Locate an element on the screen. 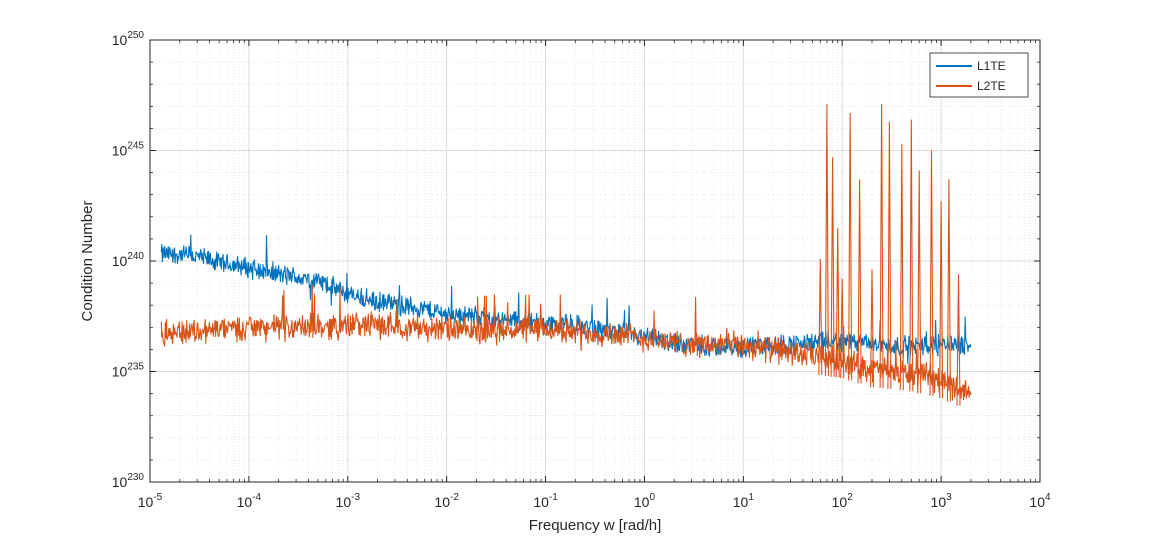 Image resolution: width=1152 pixels, height=540 pixels. y-tick-label: 10235 is located at coordinates (128, 371).